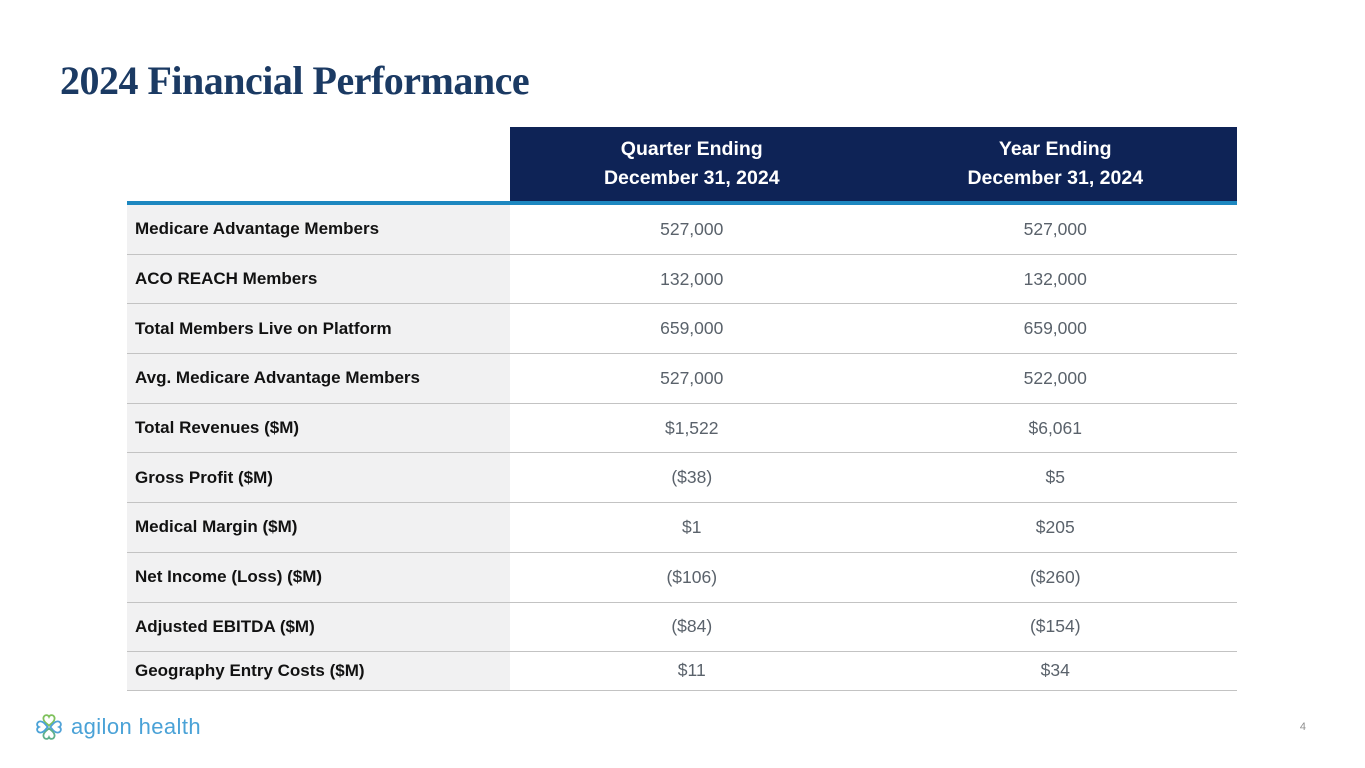  I want to click on year-value: 527,000, so click(1055, 228).